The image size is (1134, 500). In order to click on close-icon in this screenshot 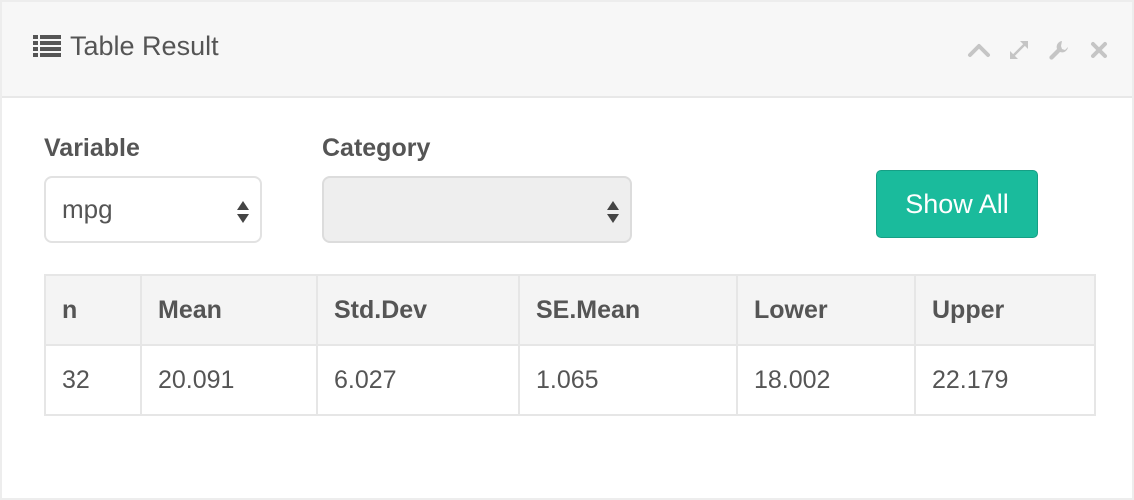, I will do `click(1099, 50)`.